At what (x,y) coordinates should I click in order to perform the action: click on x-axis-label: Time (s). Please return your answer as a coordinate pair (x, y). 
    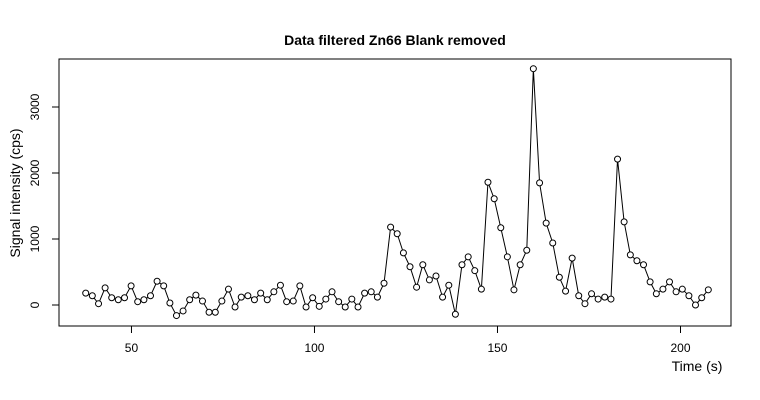
    Looking at the image, I should click on (697, 366).